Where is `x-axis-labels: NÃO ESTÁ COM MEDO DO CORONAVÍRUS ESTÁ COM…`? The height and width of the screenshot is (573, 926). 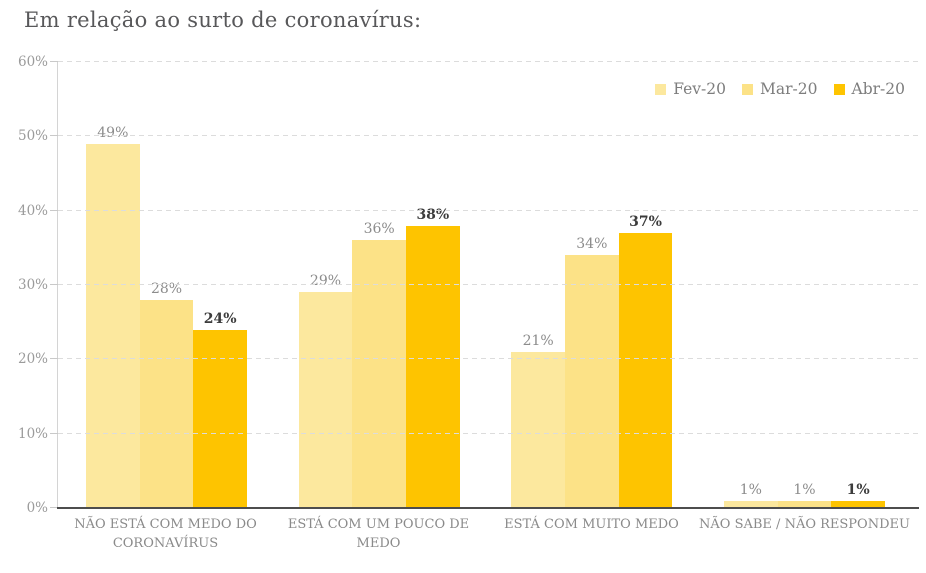 x-axis-labels: NÃO ESTÁ COM MEDO DO CORONAVÍRUS ESTÁ COM… is located at coordinates (488, 535).